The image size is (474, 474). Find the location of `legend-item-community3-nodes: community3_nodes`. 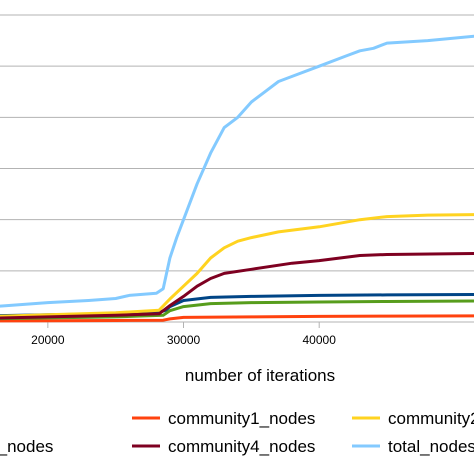

legend-item-community3-nodes: community3_nodes is located at coordinates (26, 446).